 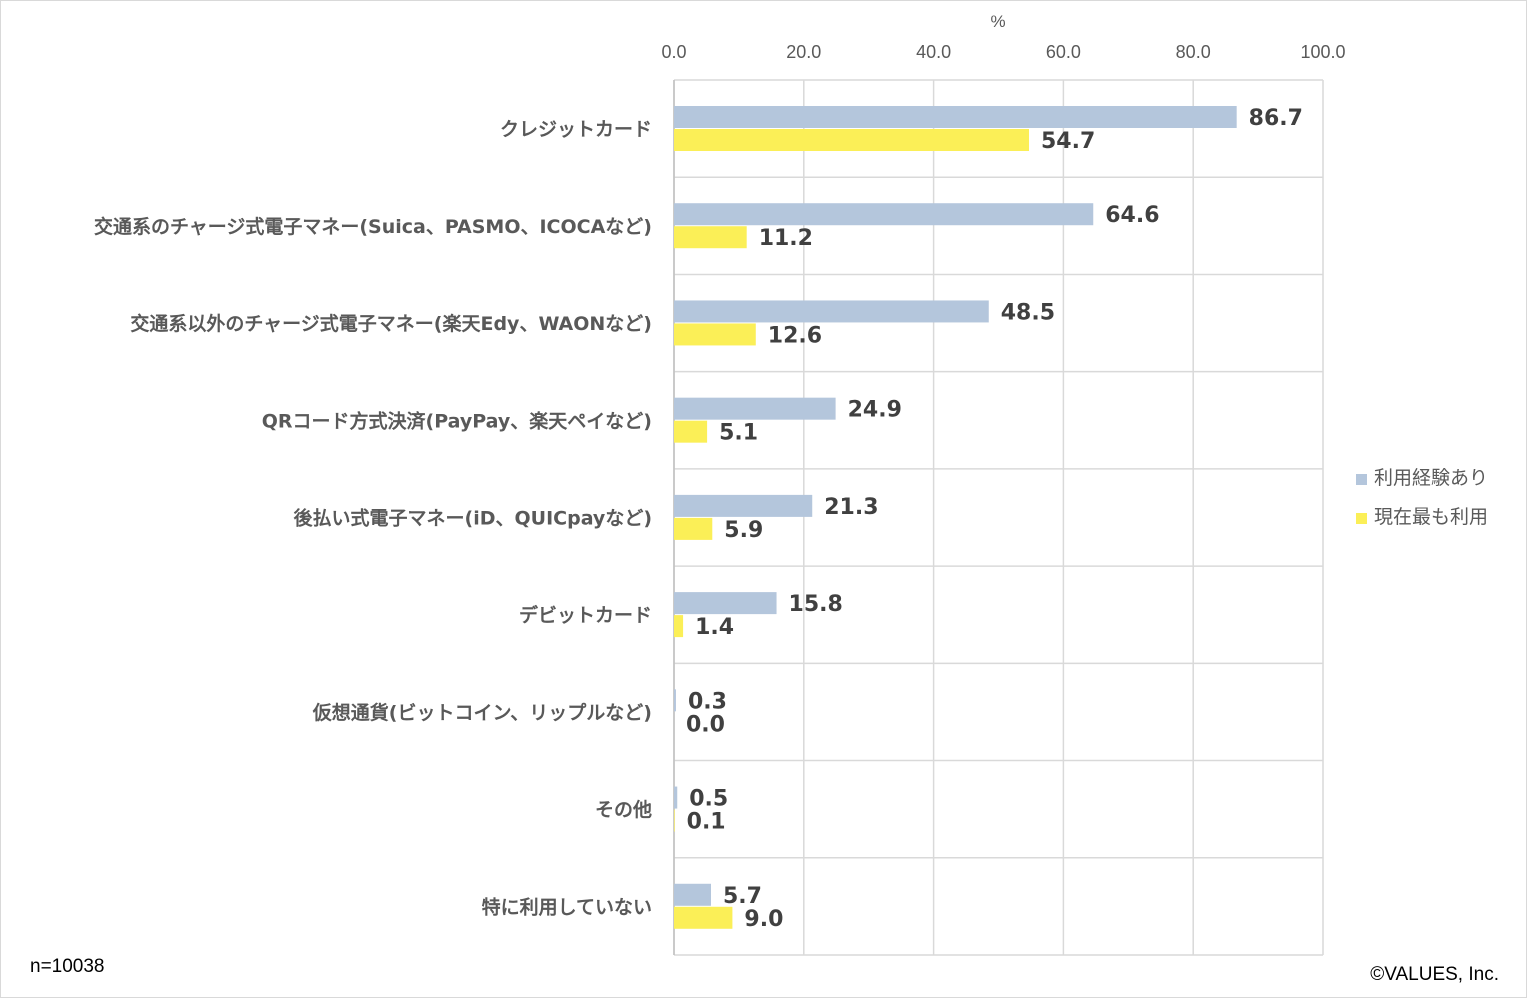 What do you see at coordinates (457, 420) in the screenshot?
I see `category-label: QRコード方式決済(PayPay、楽天ペイなど)` at bounding box center [457, 420].